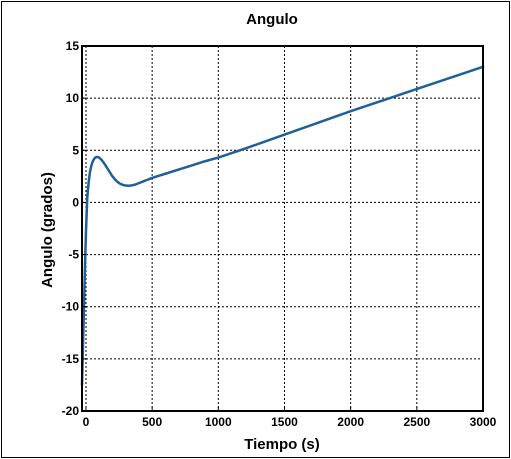 Image resolution: width=511 pixels, height=459 pixels. I want to click on x-axis-label: Tiempo (s), so click(282, 444).